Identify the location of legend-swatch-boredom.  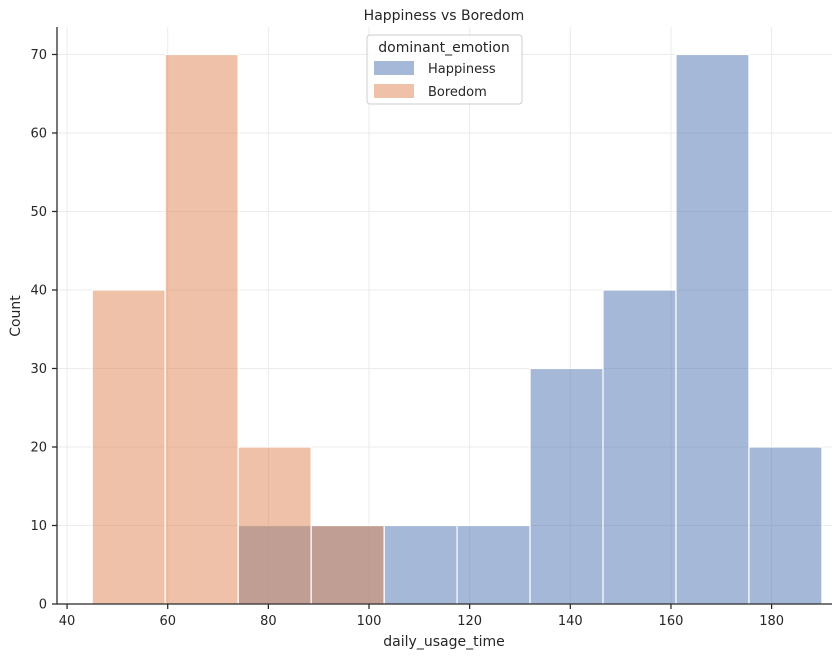
(394, 91).